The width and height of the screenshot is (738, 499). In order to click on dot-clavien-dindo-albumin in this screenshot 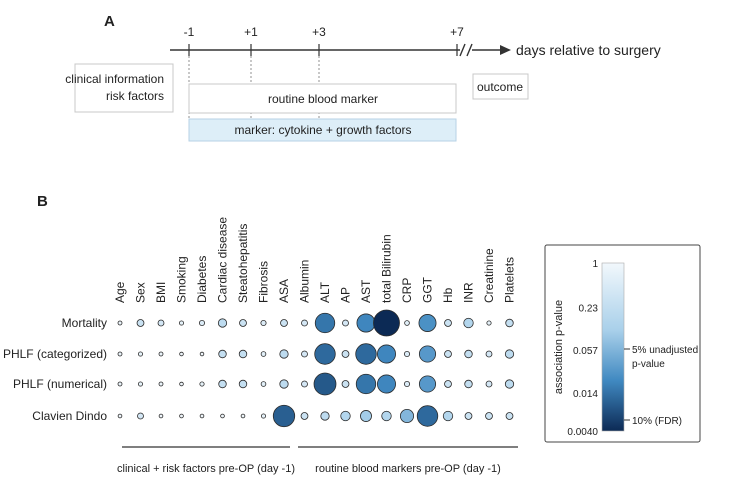, I will do `click(304, 416)`.